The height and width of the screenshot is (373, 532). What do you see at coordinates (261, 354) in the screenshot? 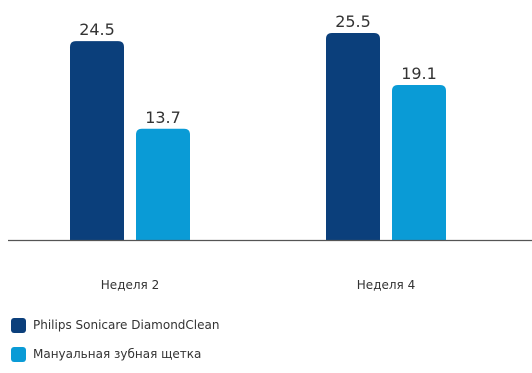
I see `legend-item-manual: Мануальная зубная щетка` at bounding box center [261, 354].